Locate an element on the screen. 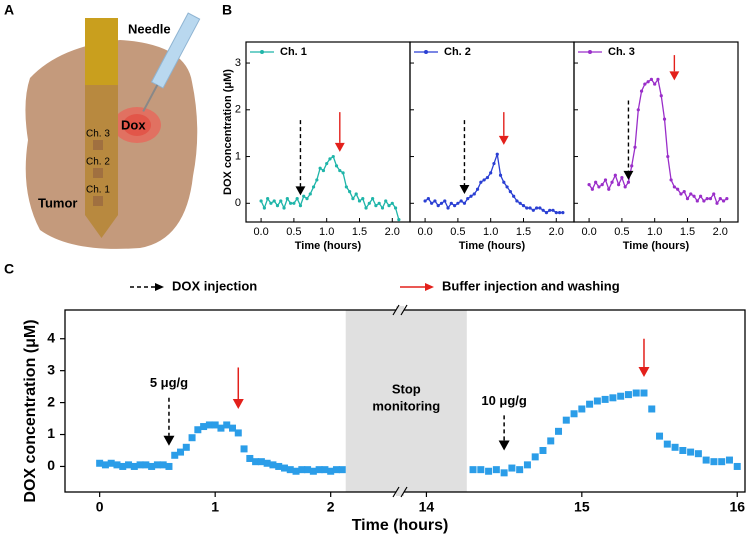 Image resolution: width=750 pixels, height=538 pixels. legend-label: Ch. 2 is located at coordinates (457, 52).